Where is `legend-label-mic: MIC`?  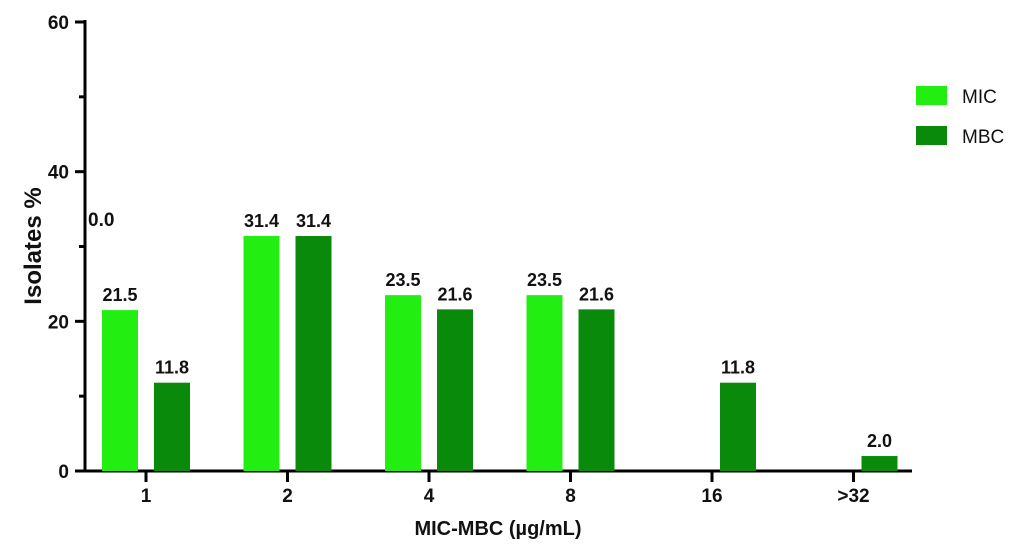
legend-label-mic: MIC is located at coordinates (979, 97).